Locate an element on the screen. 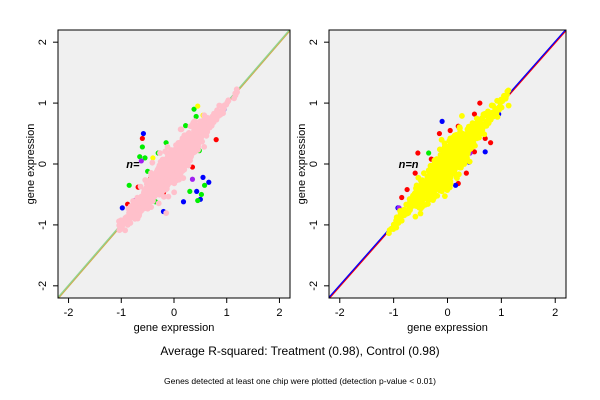 The image size is (600, 400). control-x-tick-label: 0 is located at coordinates (447, 313).